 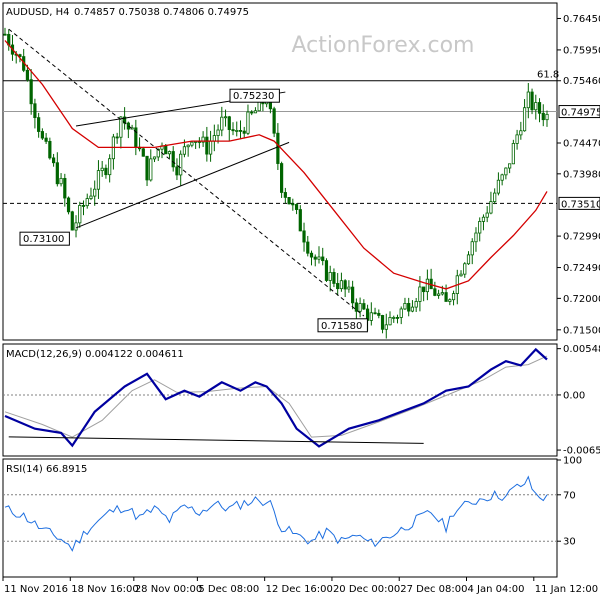 I want to click on support-price-tag-box, so click(x=579, y=203).